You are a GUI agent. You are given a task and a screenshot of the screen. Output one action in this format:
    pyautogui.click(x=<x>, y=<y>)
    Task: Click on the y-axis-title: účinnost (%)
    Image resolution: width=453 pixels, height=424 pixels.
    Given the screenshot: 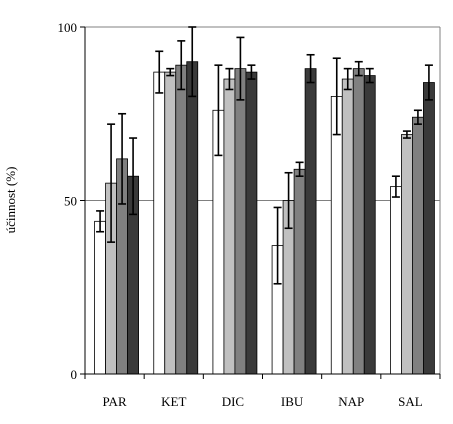 What is the action you would take?
    pyautogui.click(x=10, y=200)
    